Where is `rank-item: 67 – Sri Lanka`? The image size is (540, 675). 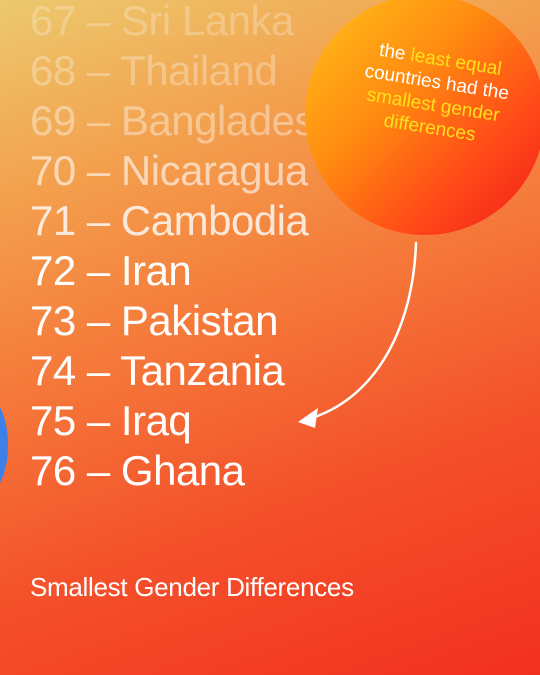
rank-item: 67 – Sri Lanka is located at coordinates (162, 22).